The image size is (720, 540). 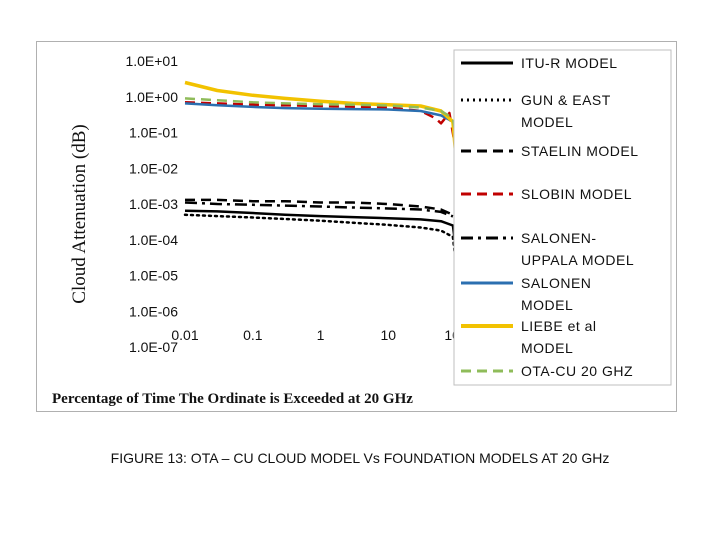 What do you see at coordinates (569, 63) in the screenshot?
I see `legend-label: ITU-R MODEL` at bounding box center [569, 63].